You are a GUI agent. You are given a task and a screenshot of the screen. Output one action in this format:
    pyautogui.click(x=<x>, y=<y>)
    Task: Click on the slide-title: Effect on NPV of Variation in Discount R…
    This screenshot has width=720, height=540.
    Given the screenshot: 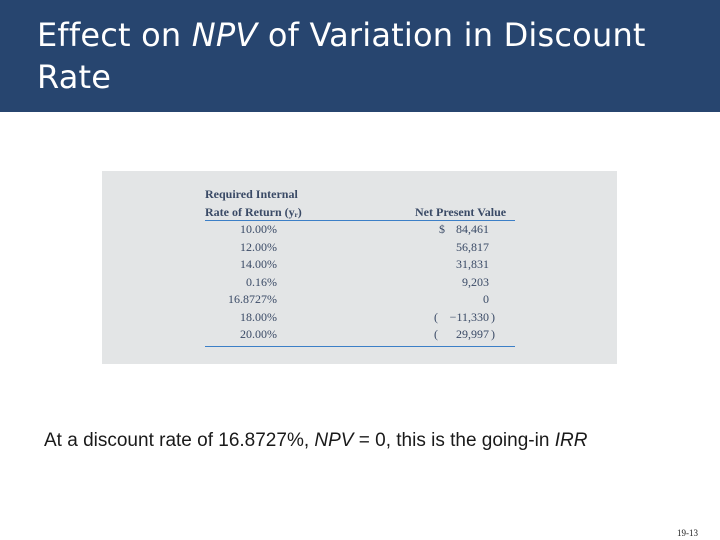 What is the action you would take?
    pyautogui.click(x=378, y=56)
    